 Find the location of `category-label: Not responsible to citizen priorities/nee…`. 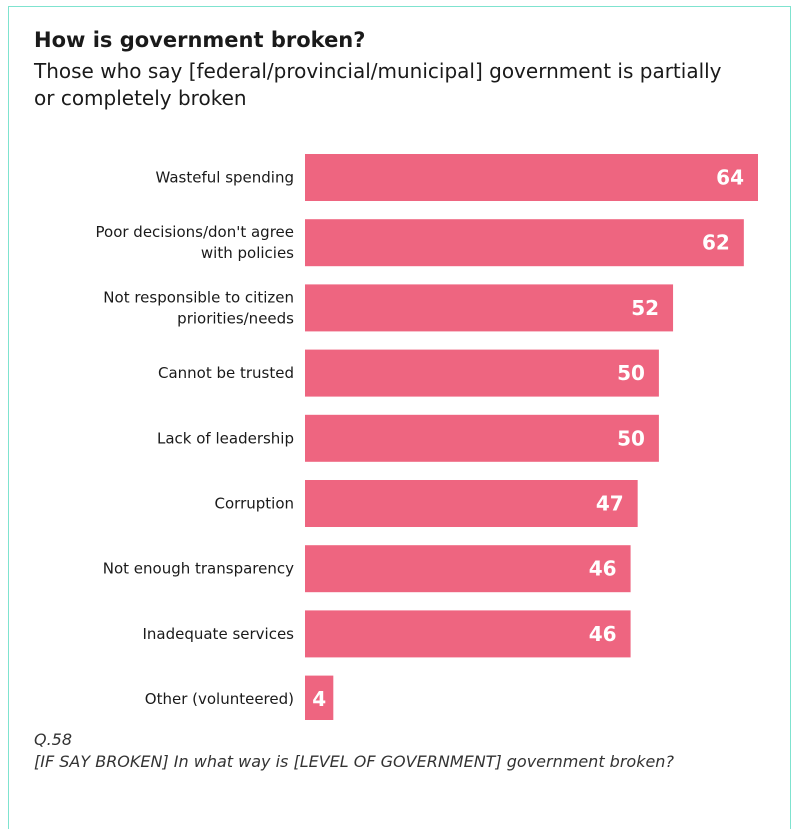

category-label: Not responsible to citizen priorities/nee… is located at coordinates (198, 307).